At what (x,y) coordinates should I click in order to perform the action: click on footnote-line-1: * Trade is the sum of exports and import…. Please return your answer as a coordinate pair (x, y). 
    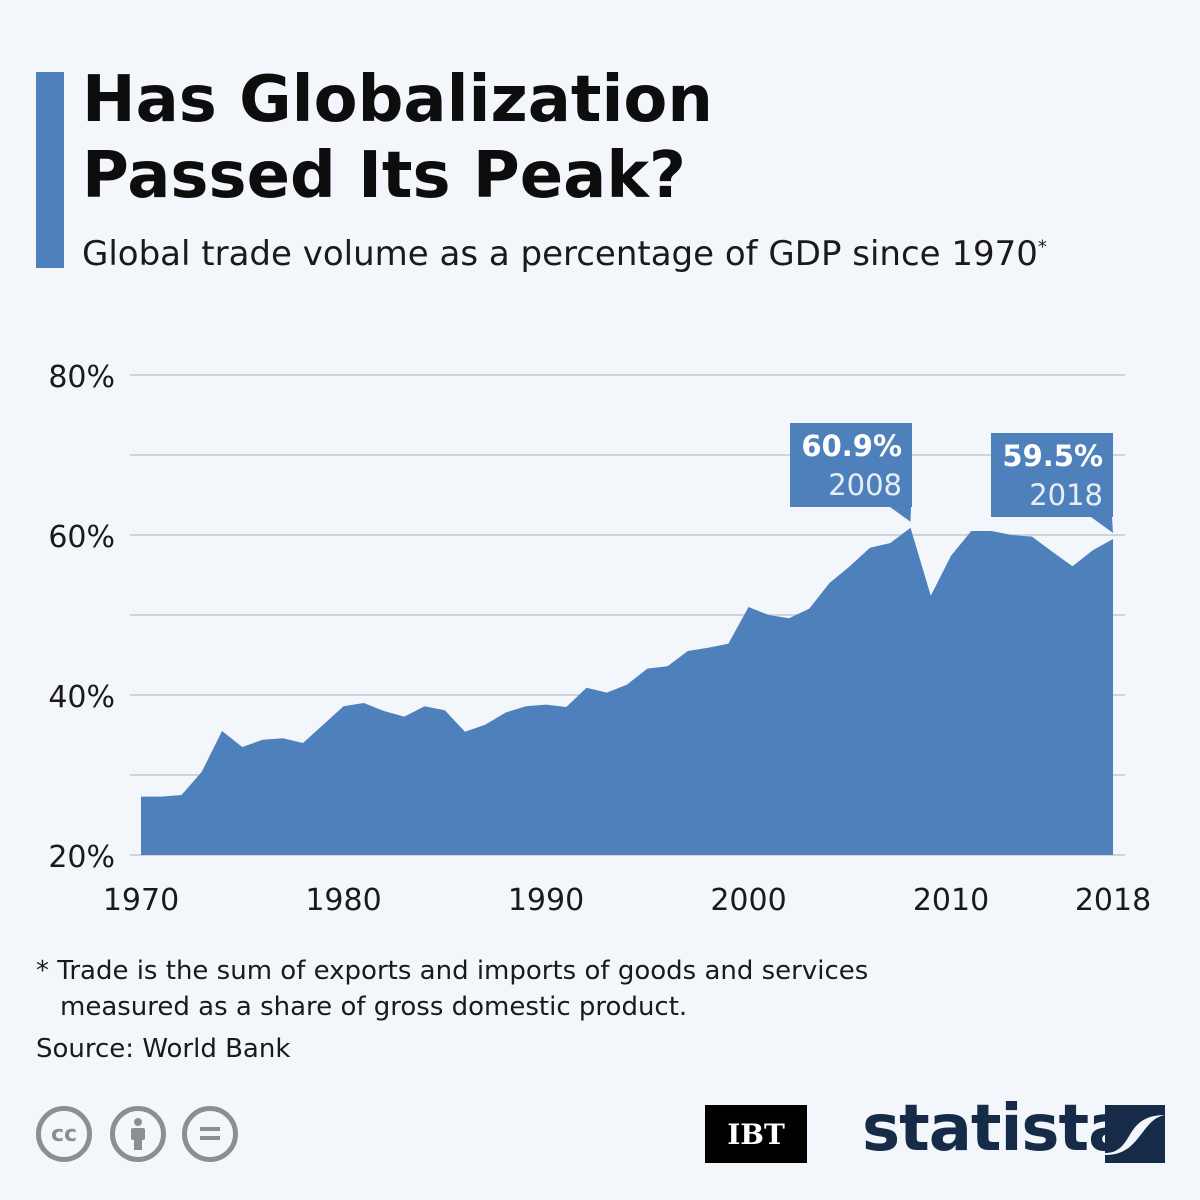
    Looking at the image, I should click on (452, 971).